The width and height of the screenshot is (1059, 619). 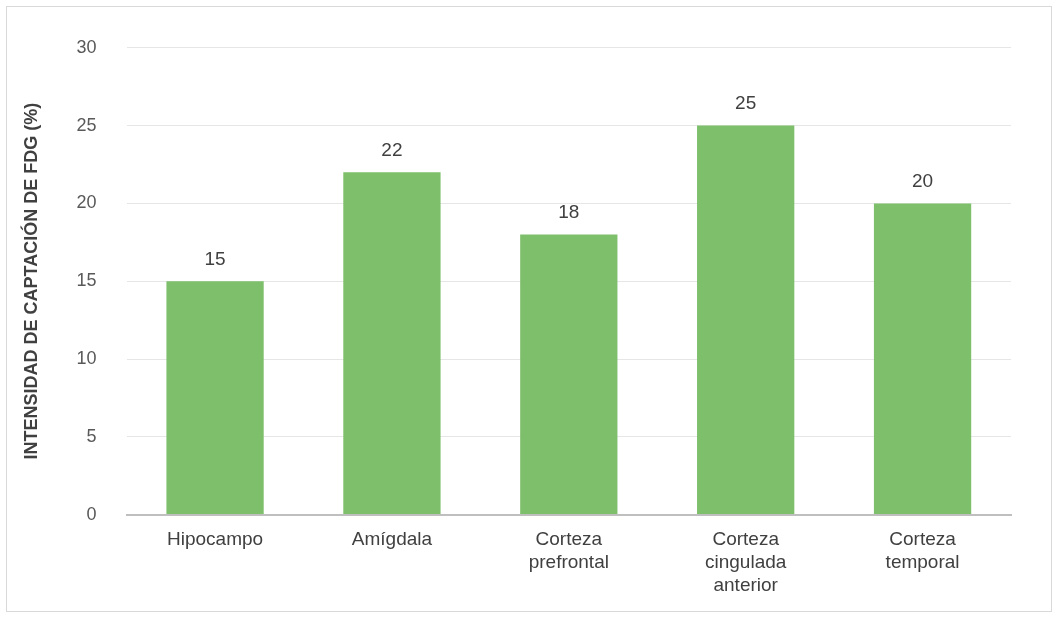 I want to click on data-label: 15, so click(x=215, y=258).